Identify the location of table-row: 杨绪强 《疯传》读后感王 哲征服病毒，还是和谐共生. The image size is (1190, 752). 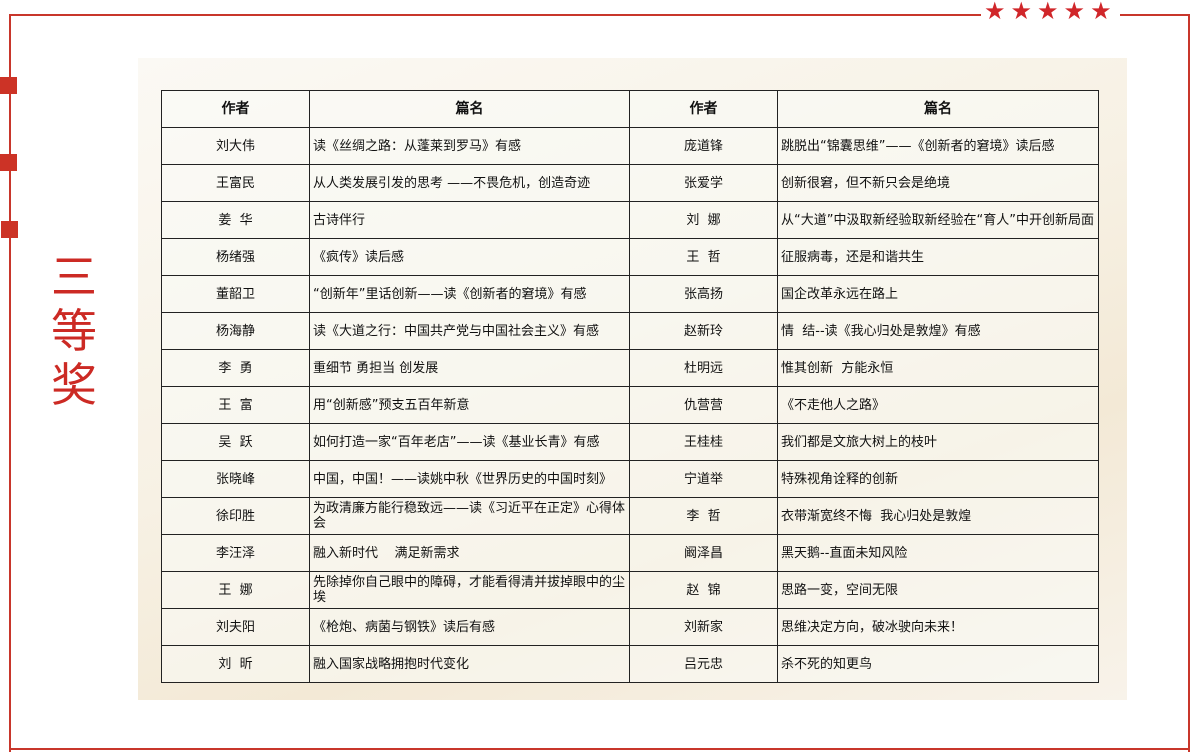
(630, 257).